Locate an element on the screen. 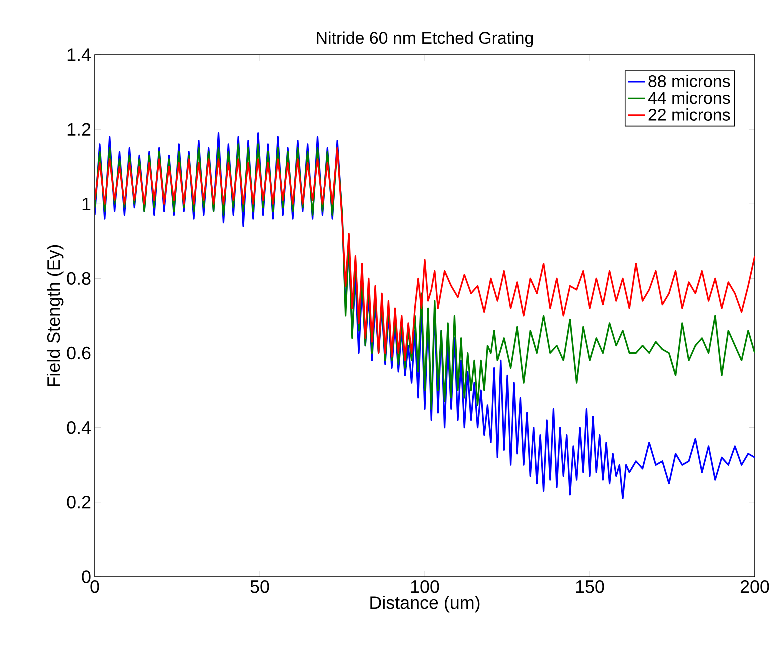 Image resolution: width=780 pixels, height=647 pixels. y-axis-title: Field Stength (Ey) is located at coordinates (55, 315).